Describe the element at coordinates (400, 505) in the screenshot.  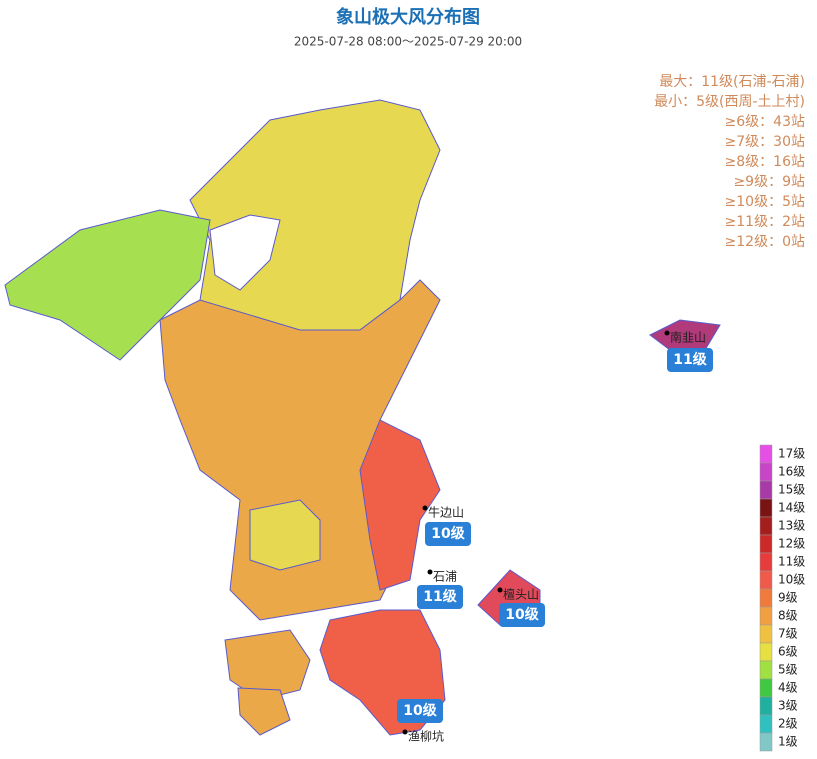
I see `region-red-east` at that location.